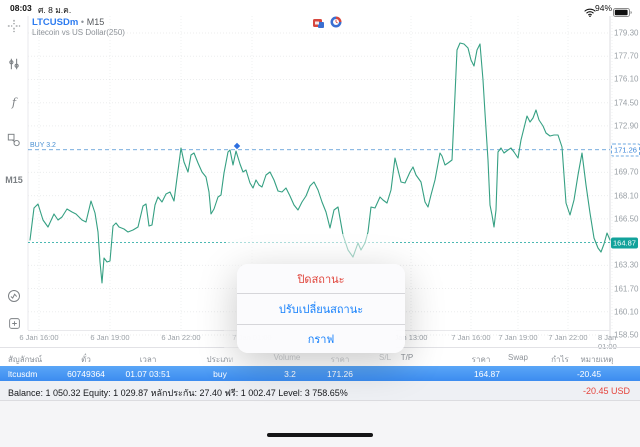 This screenshot has height=447, width=640. What do you see at coordinates (14, 323) in the screenshot?
I see `toolbar-new-window-icon` at bounding box center [14, 323].